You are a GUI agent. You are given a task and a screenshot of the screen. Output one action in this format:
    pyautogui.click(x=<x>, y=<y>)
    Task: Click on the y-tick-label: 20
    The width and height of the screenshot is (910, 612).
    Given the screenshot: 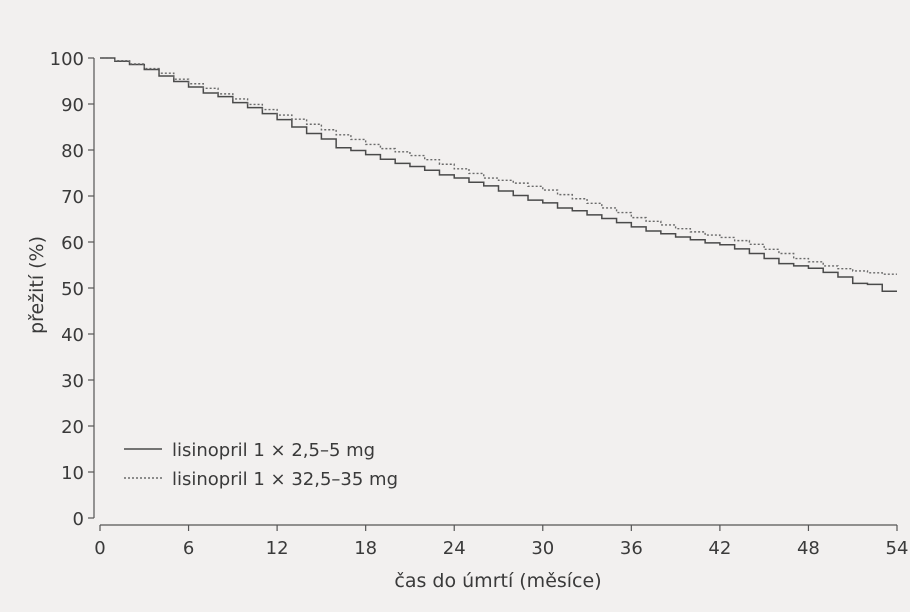 What is the action you would take?
    pyautogui.click(x=72, y=427)
    